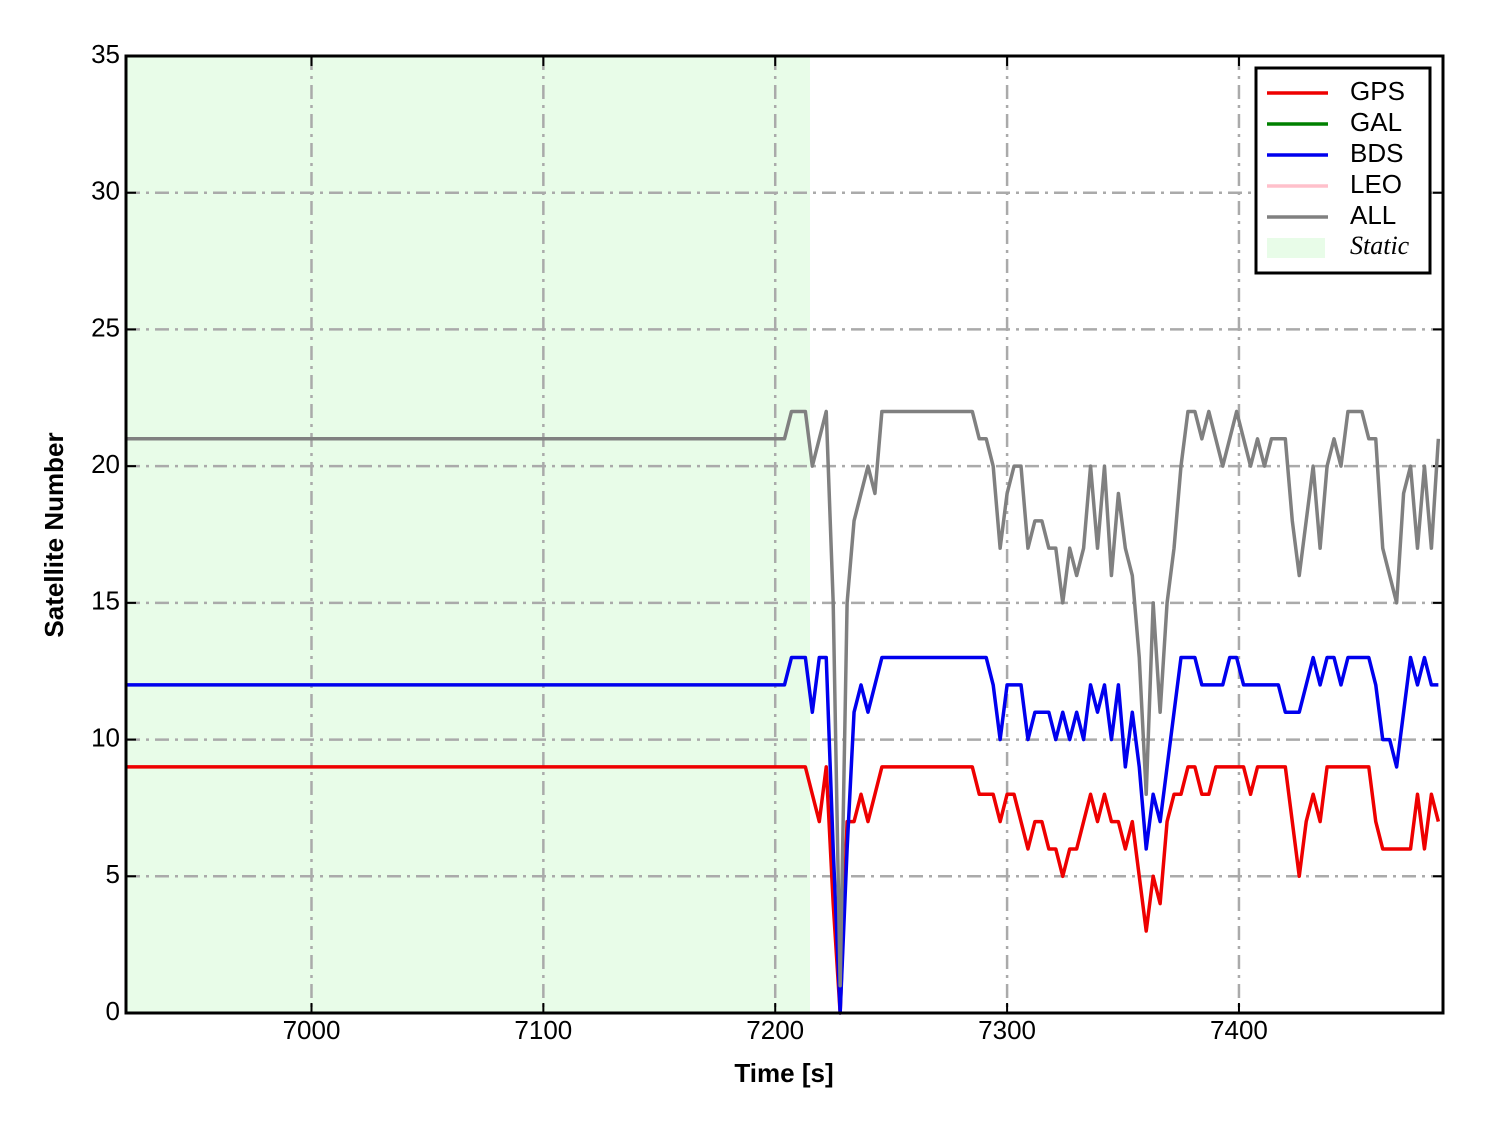  I want to click on y-tick-label: 0, so click(113, 1011).